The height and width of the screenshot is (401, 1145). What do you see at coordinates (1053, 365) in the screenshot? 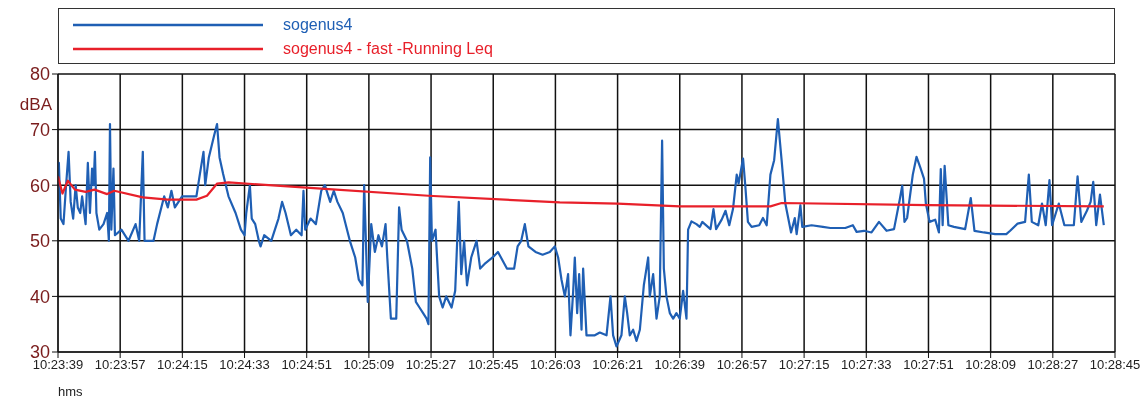
I see `x-tick-label: 10:28:27` at bounding box center [1053, 365].